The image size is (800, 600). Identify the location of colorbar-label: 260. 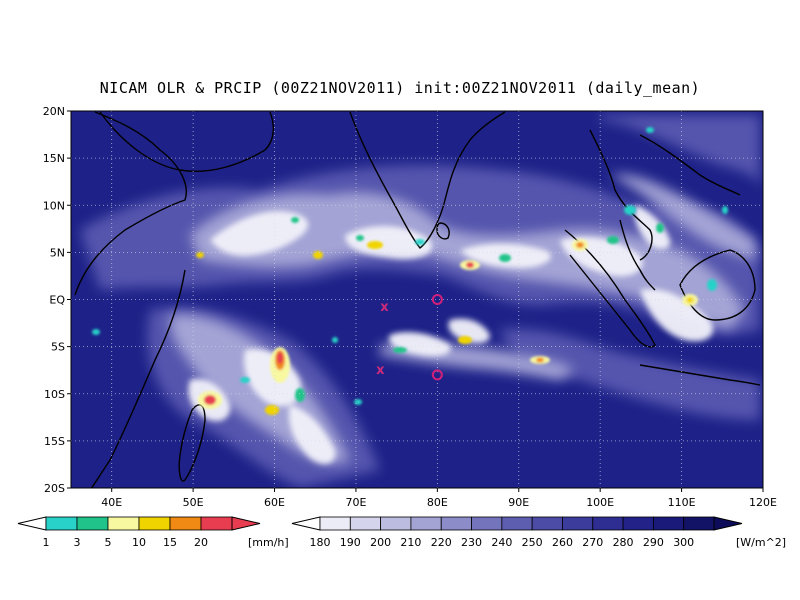
(562, 542).